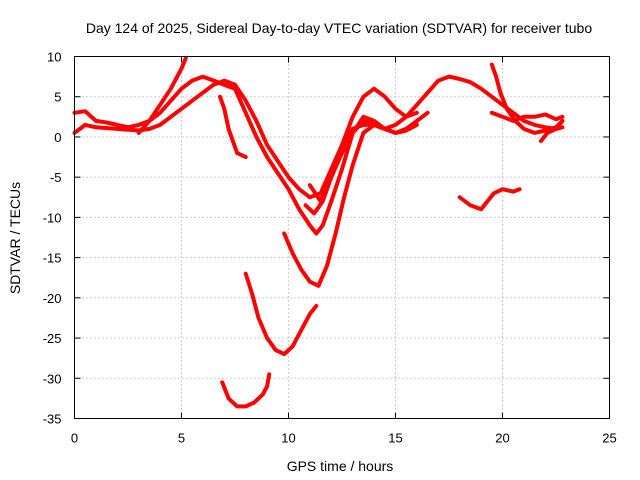  I want to click on x-axis-label: GPS time / hours, so click(340, 466).